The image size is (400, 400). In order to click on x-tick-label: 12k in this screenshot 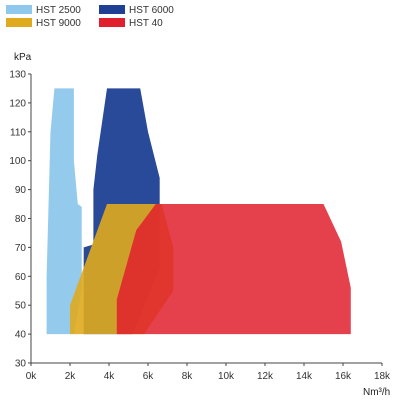, I will do `click(265, 376)`.